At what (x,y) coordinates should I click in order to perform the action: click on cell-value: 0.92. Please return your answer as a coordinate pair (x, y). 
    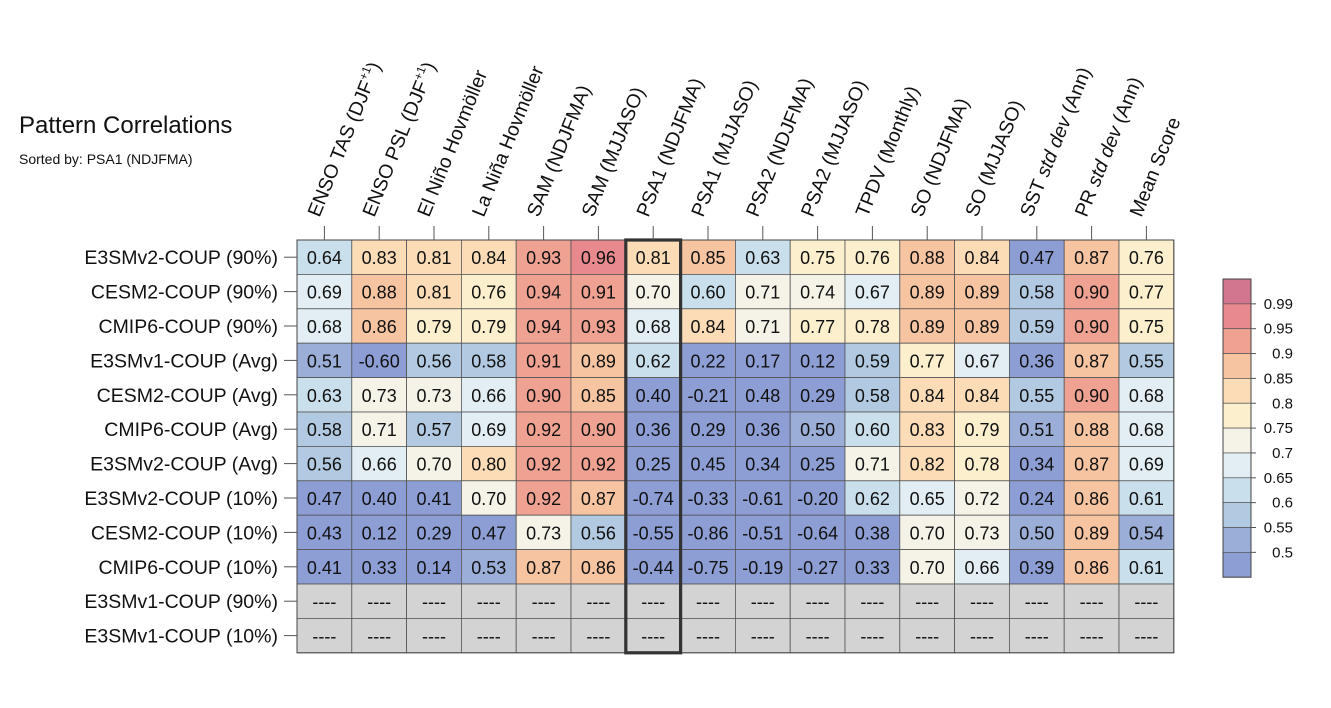
    Looking at the image, I should click on (543, 465).